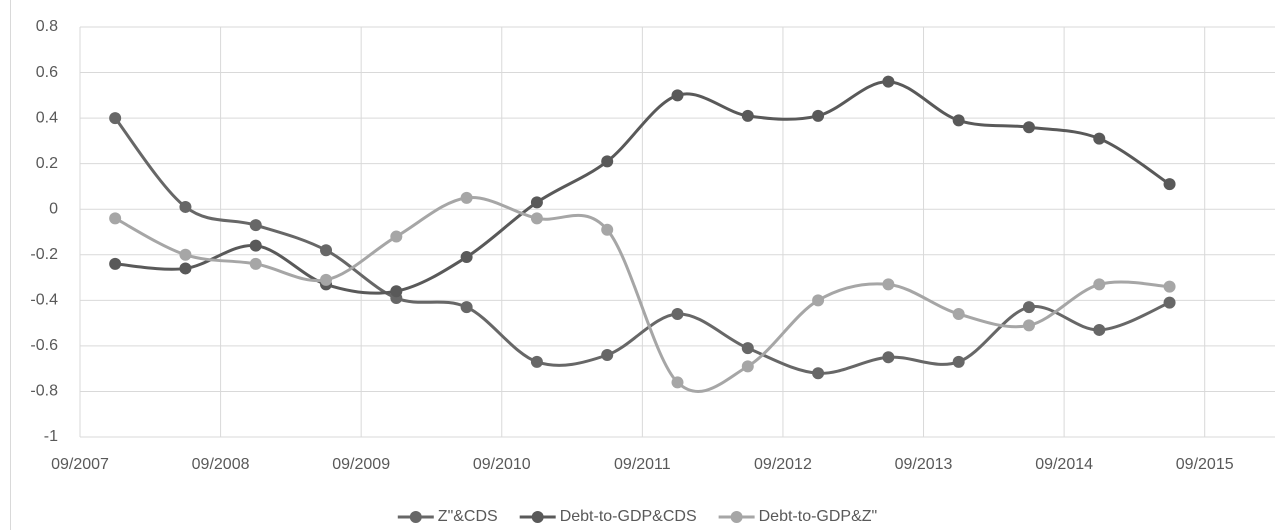 The image size is (1277, 530). Describe the element at coordinates (502, 464) in the screenshot. I see `x-tick-label: 09/2010` at that location.